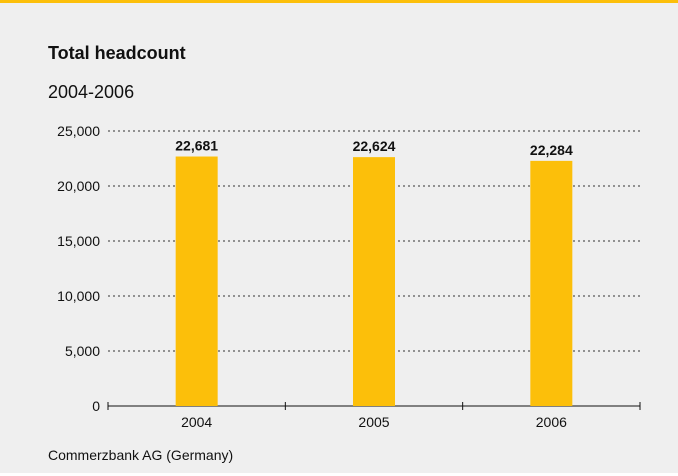 Image resolution: width=678 pixels, height=476 pixels. I want to click on bar-2006, so click(551, 283).